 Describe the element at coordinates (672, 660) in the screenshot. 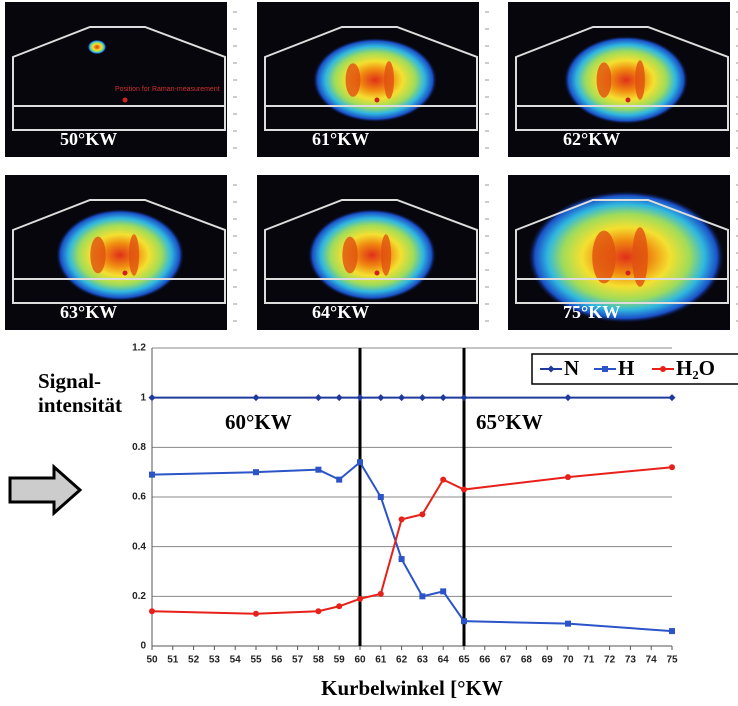

I see `x-tick-label: 75` at that location.